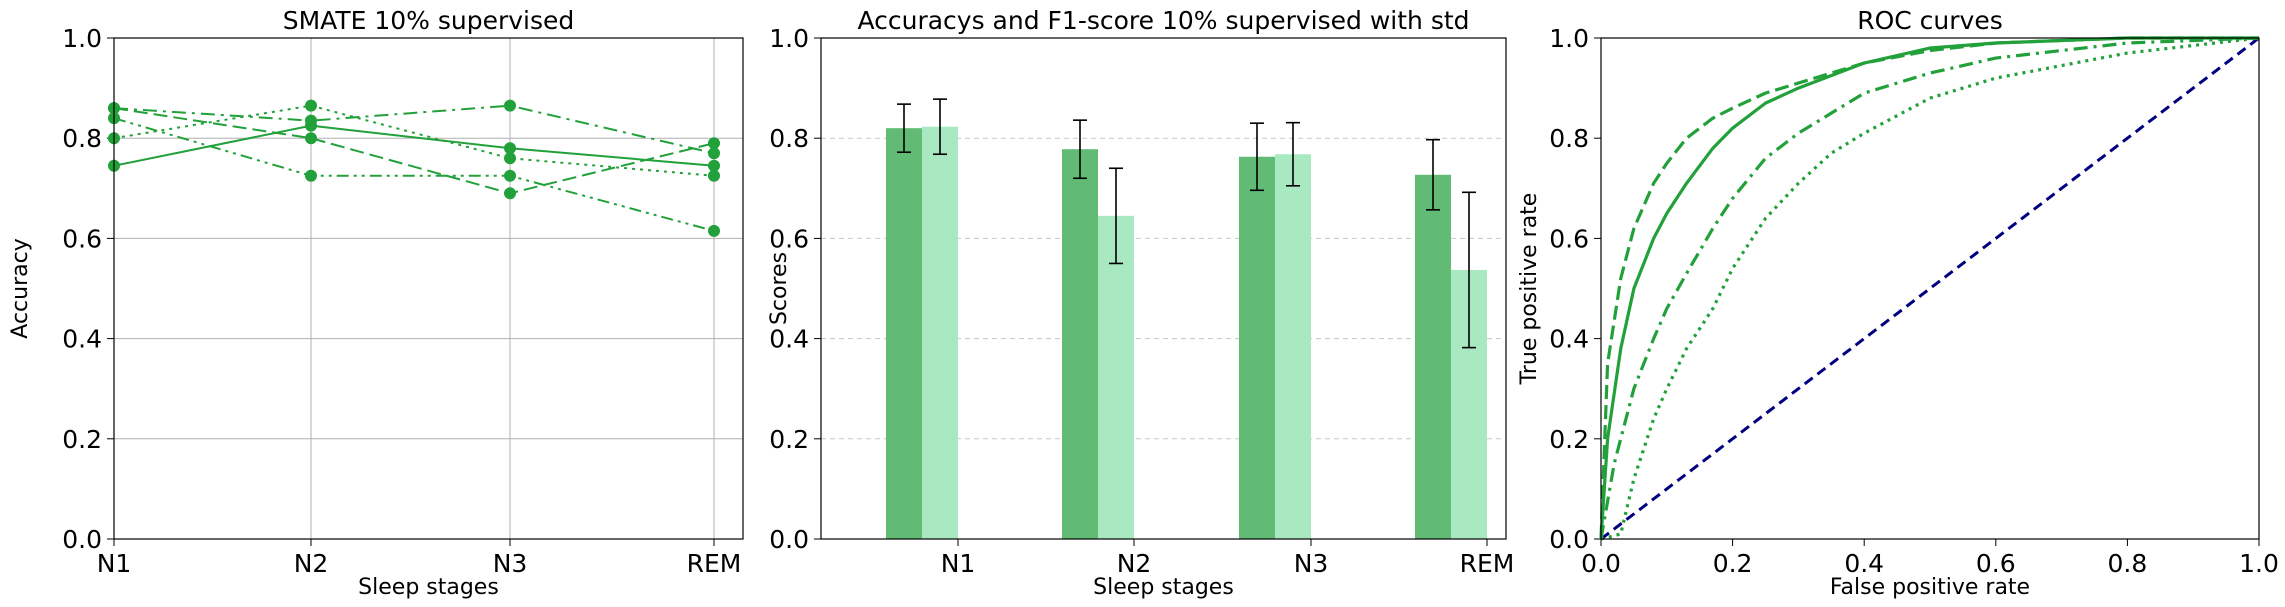 The height and width of the screenshot is (607, 2285). I want to click on x-tick-label: 0.6, so click(1996, 563).